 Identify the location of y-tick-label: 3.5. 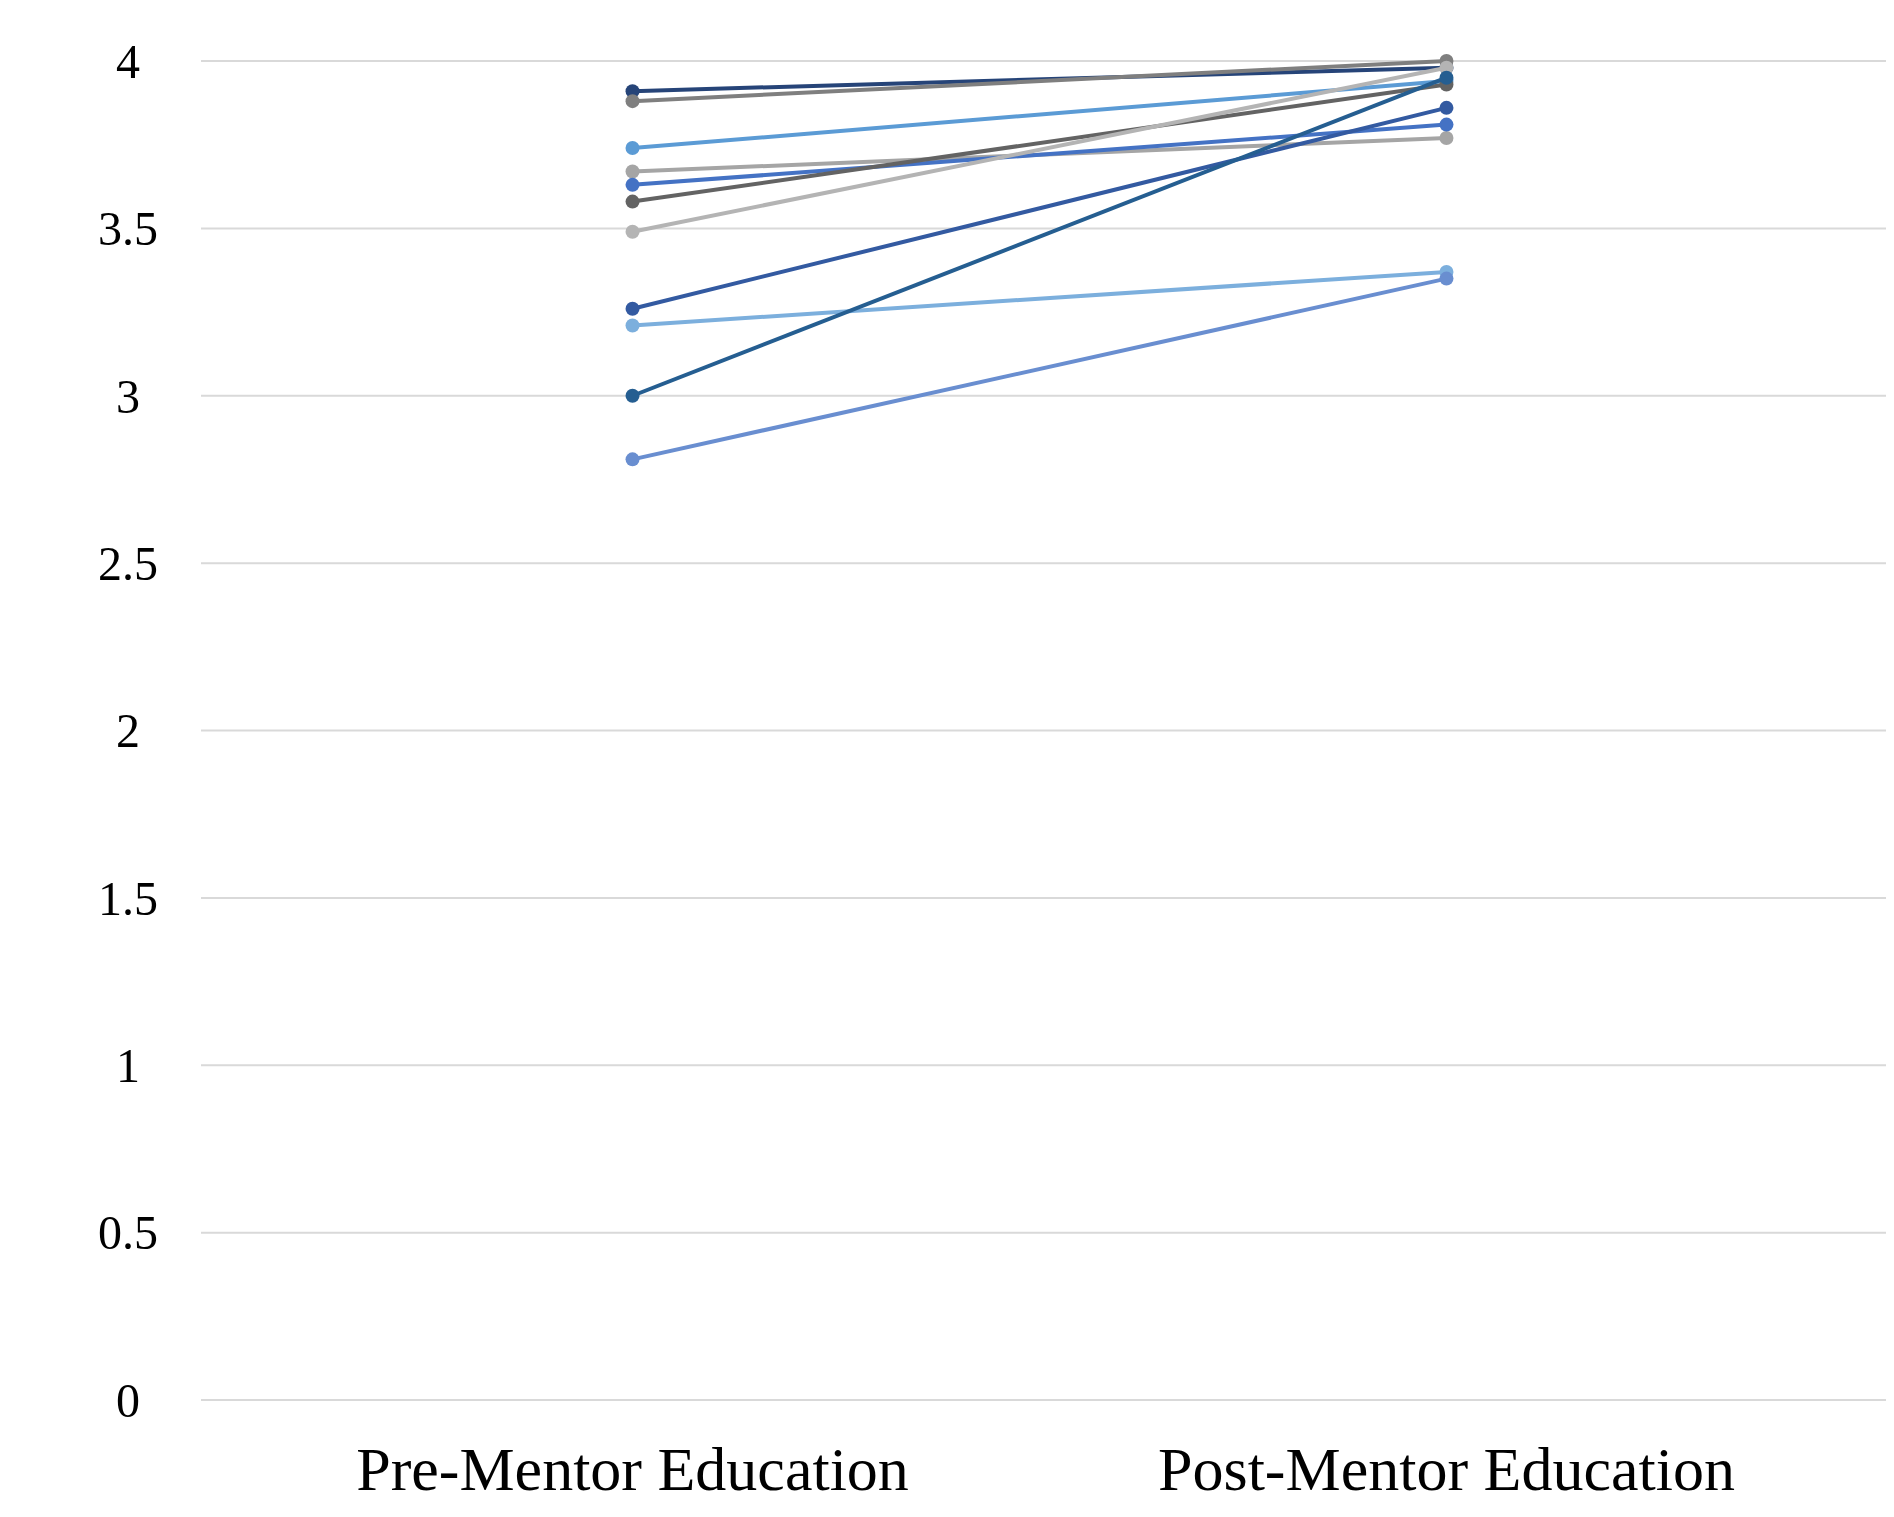
(128, 229).